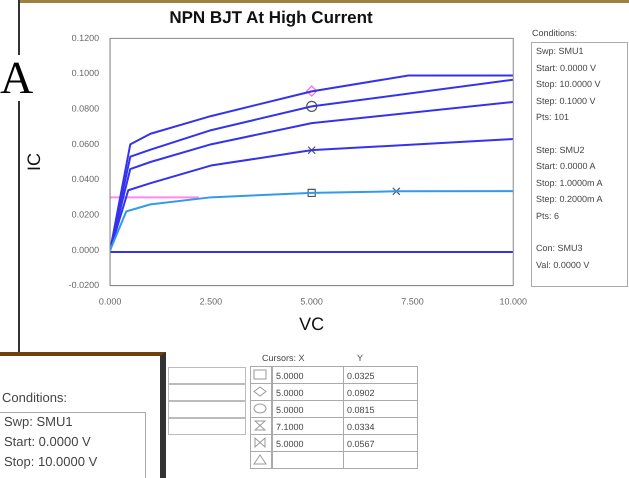 The height and width of the screenshot is (478, 629). Describe the element at coordinates (380, 392) in the screenshot. I see `text: 0.0902` at that location.